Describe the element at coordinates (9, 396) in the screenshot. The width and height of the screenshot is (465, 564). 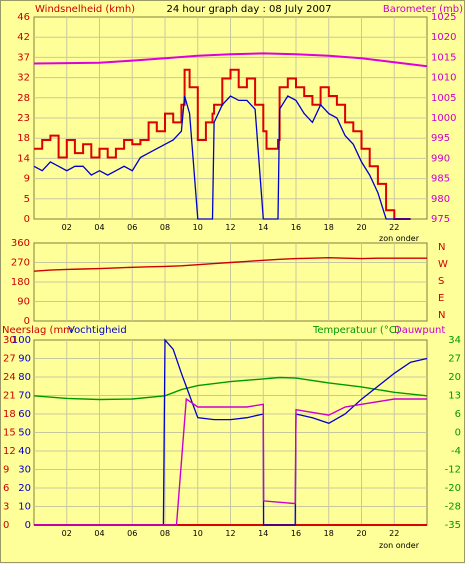
I see `rain-left-tick: 21` at that location.